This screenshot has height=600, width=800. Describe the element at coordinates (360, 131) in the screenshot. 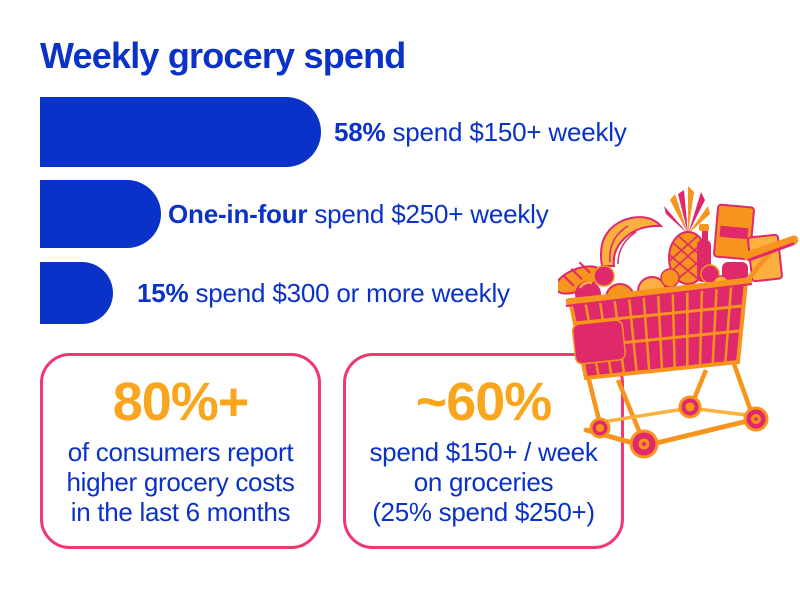

I see `bar-label-bold: 58%` at that location.